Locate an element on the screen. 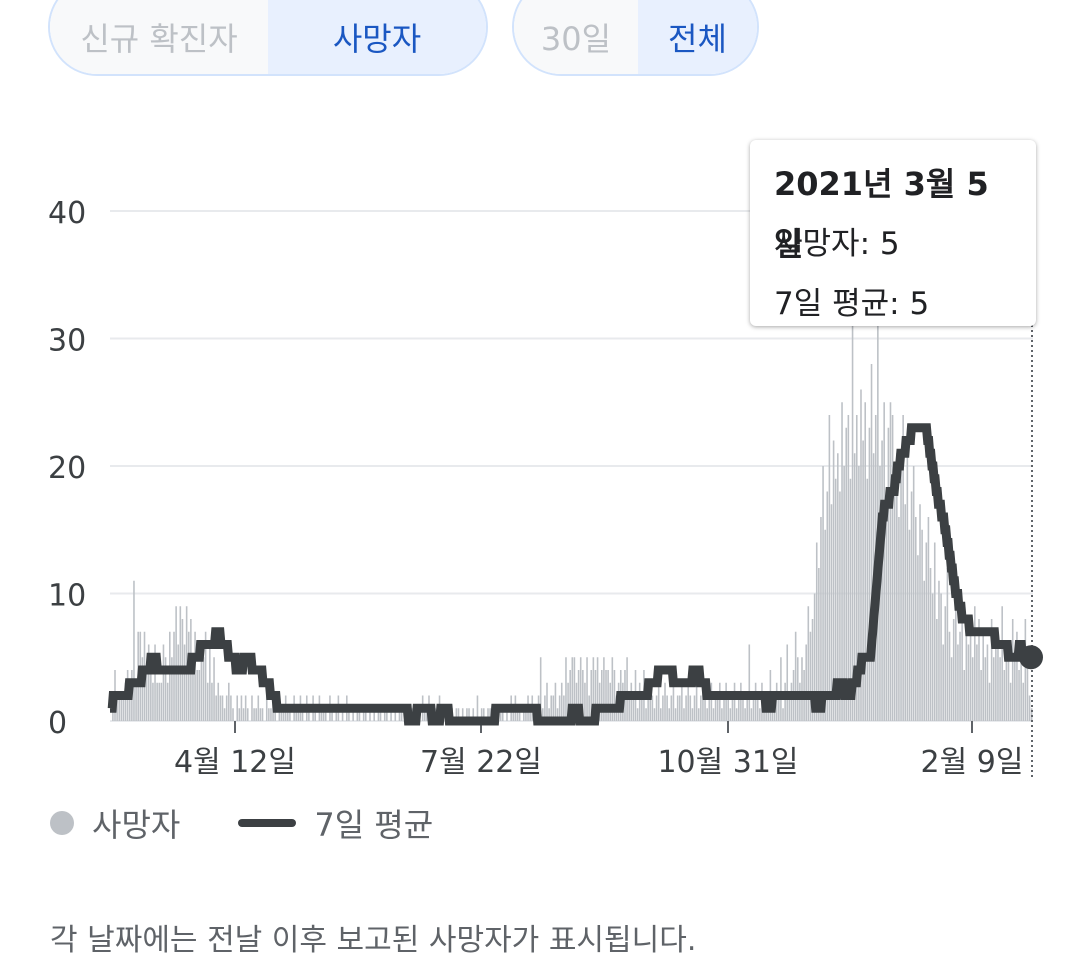 The height and width of the screenshot is (963, 1080). toggle-all: 전체 is located at coordinates (697, 37).